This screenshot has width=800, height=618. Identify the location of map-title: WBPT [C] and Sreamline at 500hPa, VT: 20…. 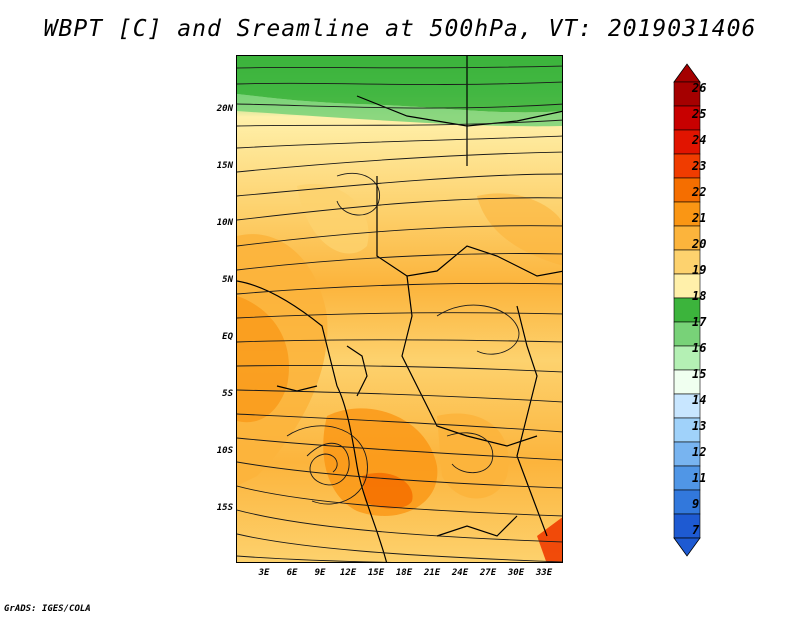
(400, 29).